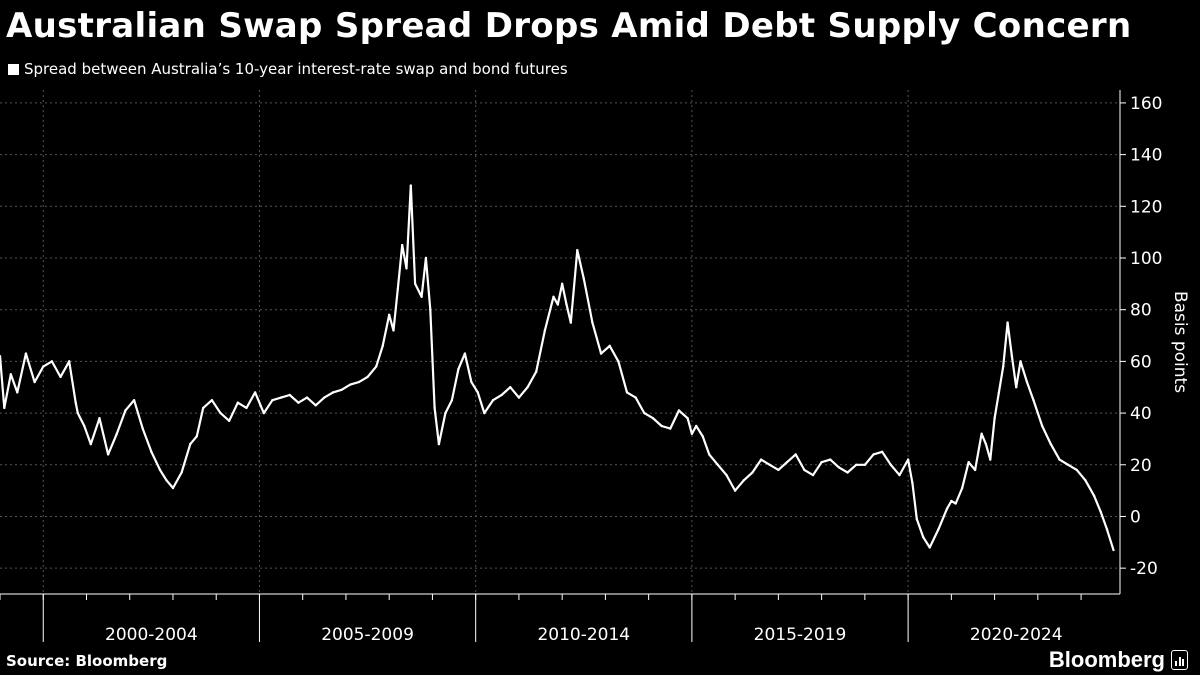 This screenshot has height=675, width=1200. What do you see at coordinates (1106, 659) in the screenshot?
I see `brand-name: Bloomberg` at bounding box center [1106, 659].